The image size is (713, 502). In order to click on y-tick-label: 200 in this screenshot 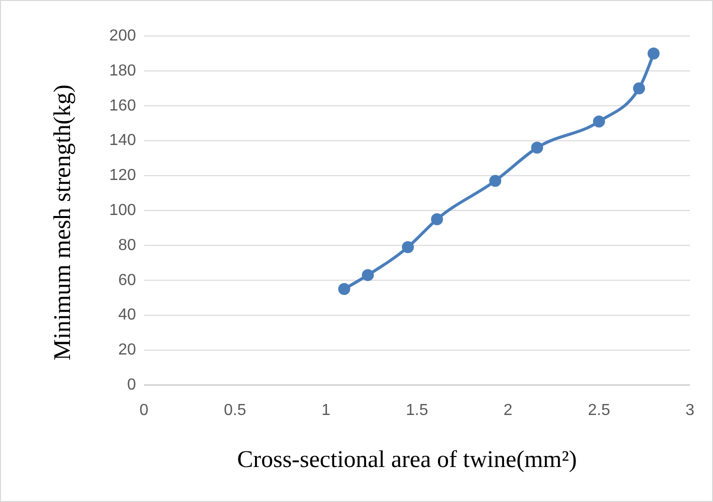, I will do `click(122, 36)`.